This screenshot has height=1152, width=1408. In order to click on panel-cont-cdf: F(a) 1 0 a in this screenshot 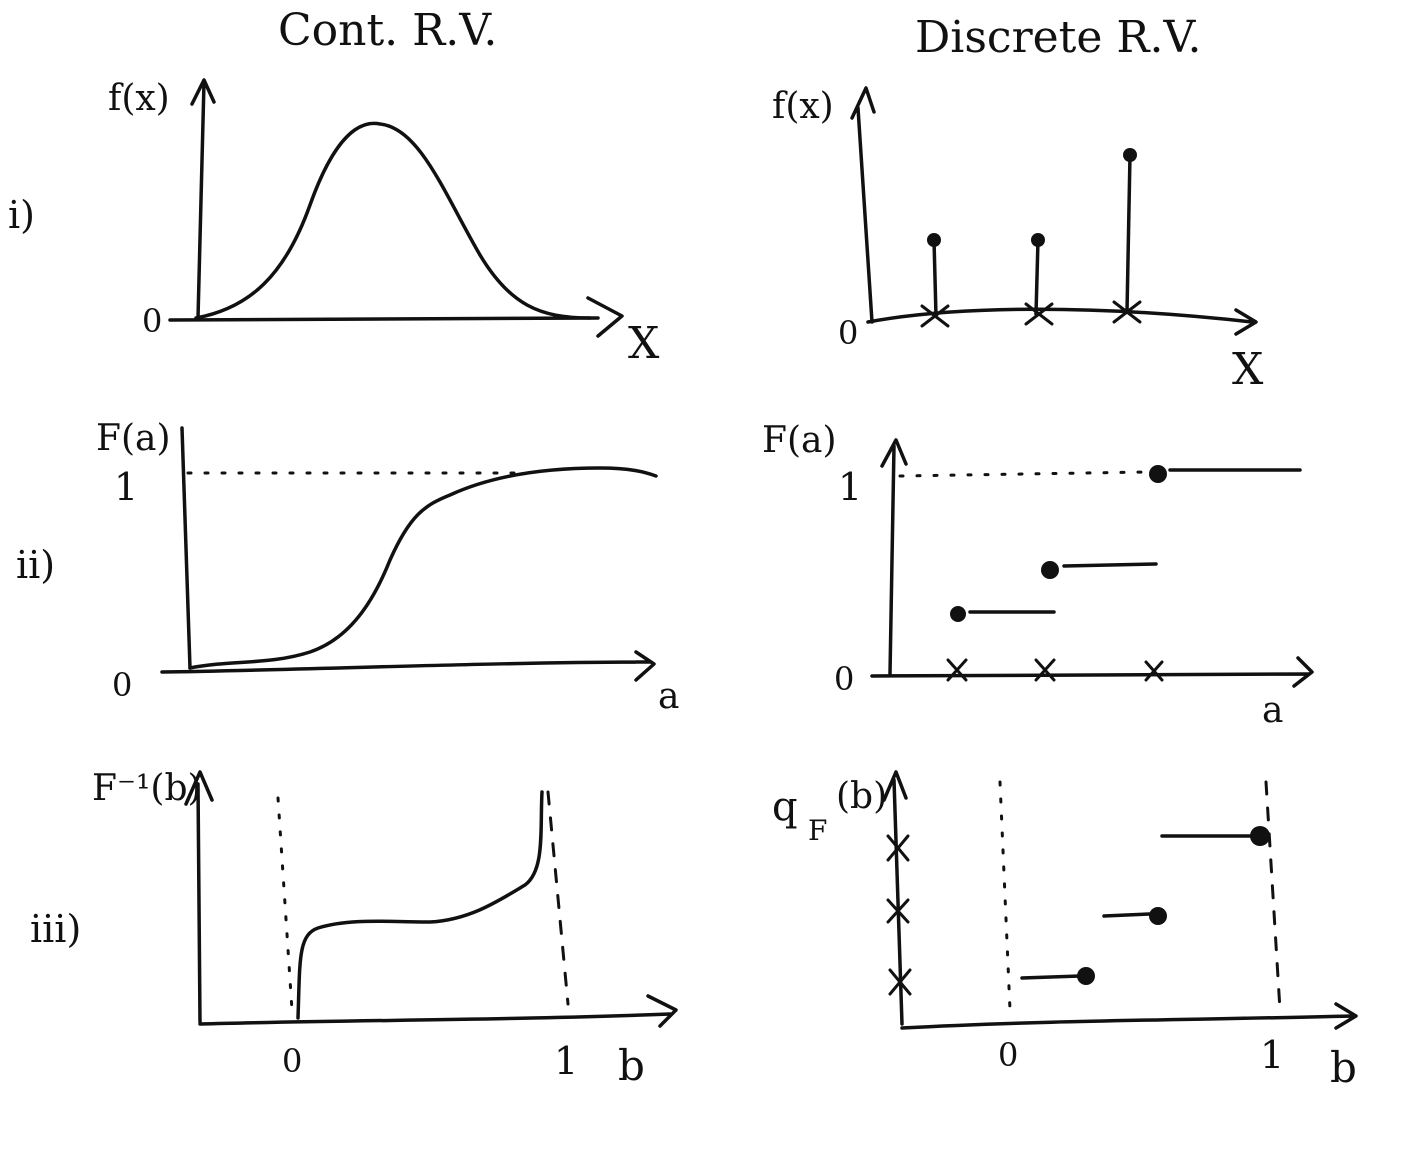, I will do `click(387, 567)`.